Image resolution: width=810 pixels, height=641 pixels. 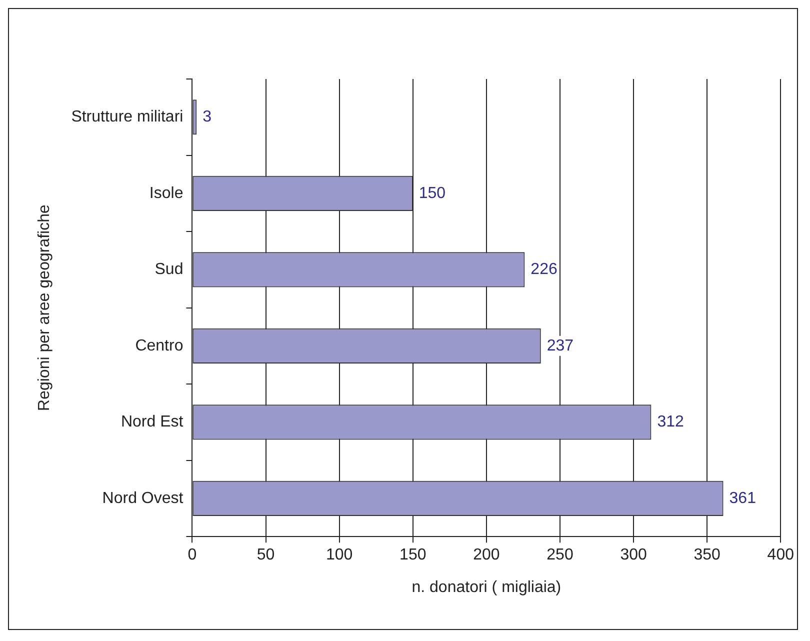 What do you see at coordinates (127, 117) in the screenshot?
I see `y-tick-label: Strutture militari` at bounding box center [127, 117].